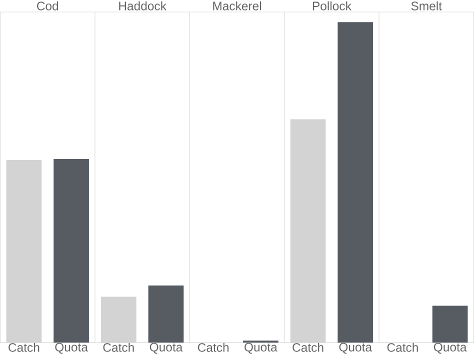  Describe the element at coordinates (142, 5) in the screenshot. I see `text: Haddock` at that location.